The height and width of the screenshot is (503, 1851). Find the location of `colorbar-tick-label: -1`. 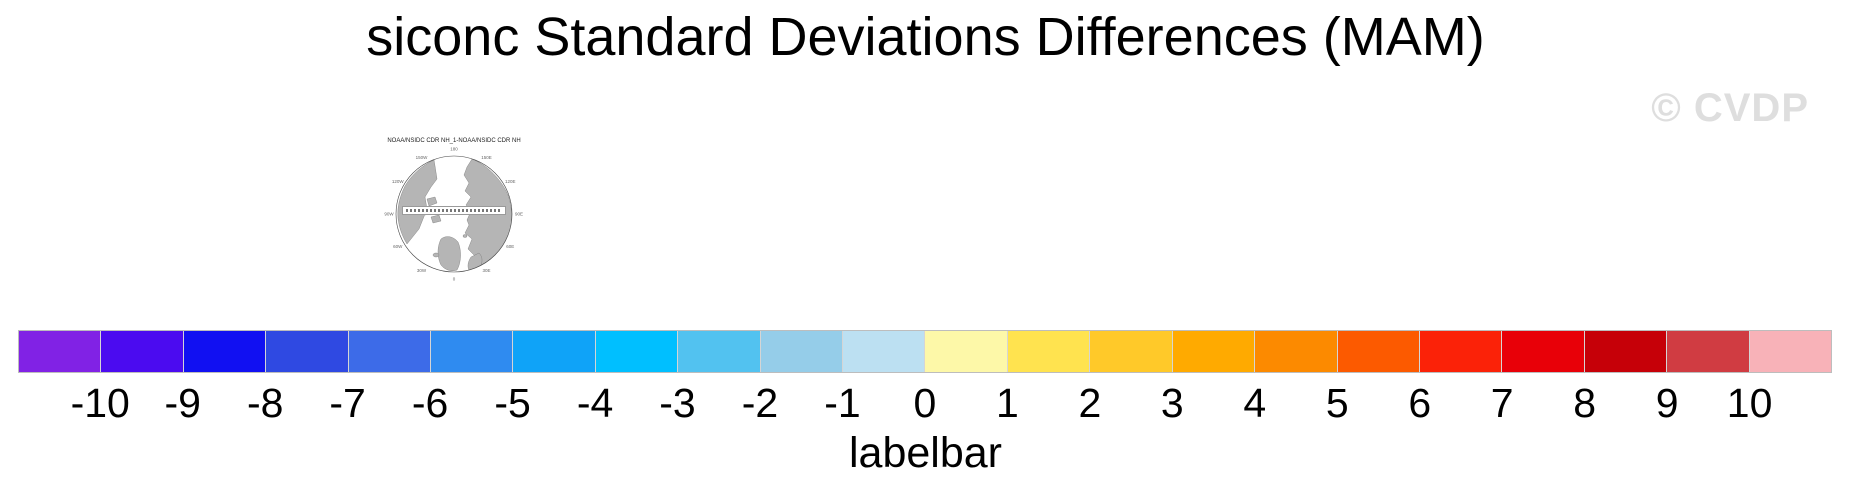

colorbar-tick-label: -1 is located at coordinates (842, 403).